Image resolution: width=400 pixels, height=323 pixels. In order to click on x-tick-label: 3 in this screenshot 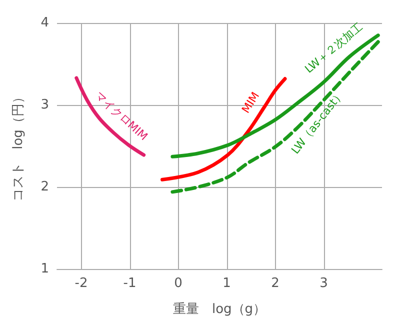, I will do `click(324, 283)`.